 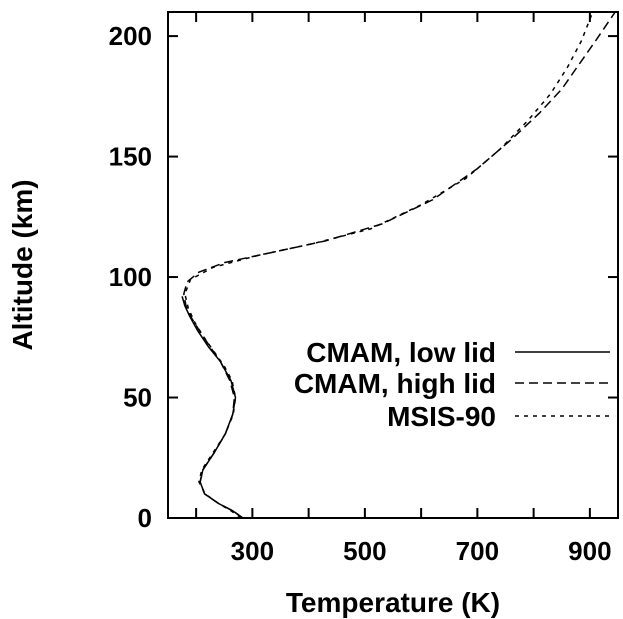 What do you see at coordinates (22, 264) in the screenshot?
I see `y-axis-title: Altitude (km)` at bounding box center [22, 264].